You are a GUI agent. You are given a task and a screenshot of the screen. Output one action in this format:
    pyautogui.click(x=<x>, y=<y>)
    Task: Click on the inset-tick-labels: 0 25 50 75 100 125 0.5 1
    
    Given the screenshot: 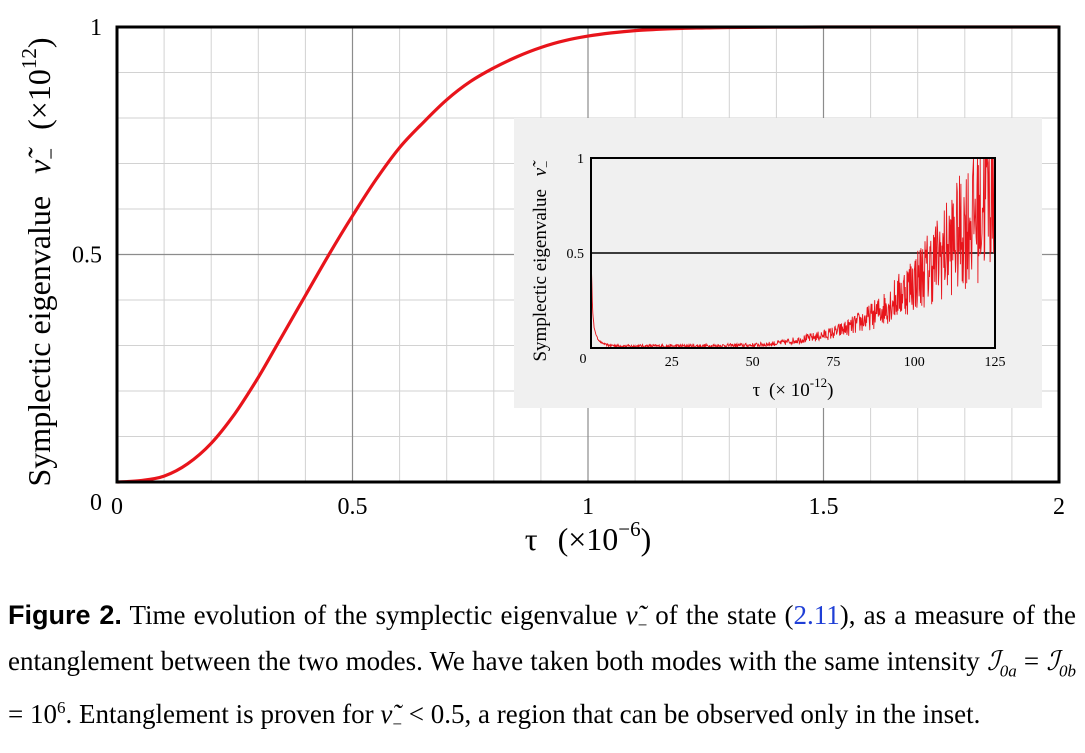 What is the action you would take?
    pyautogui.click(x=786, y=261)
    